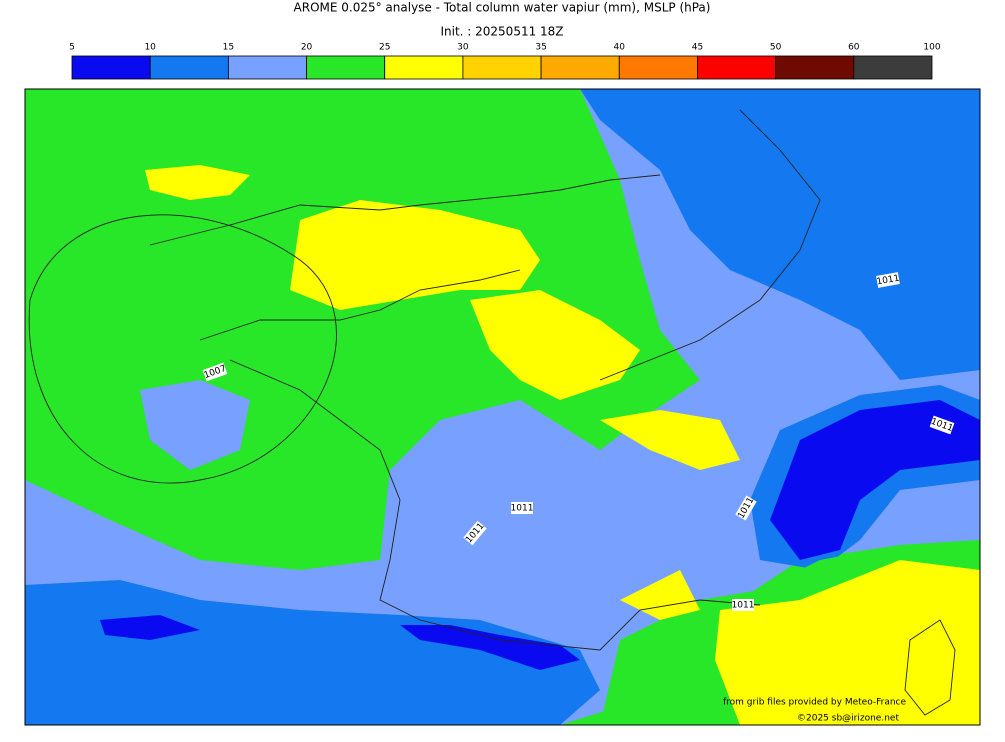 The width and height of the screenshot is (1005, 742). What do you see at coordinates (814, 703) in the screenshot?
I see `credit: from grib files provided by Meteo-France` at bounding box center [814, 703].